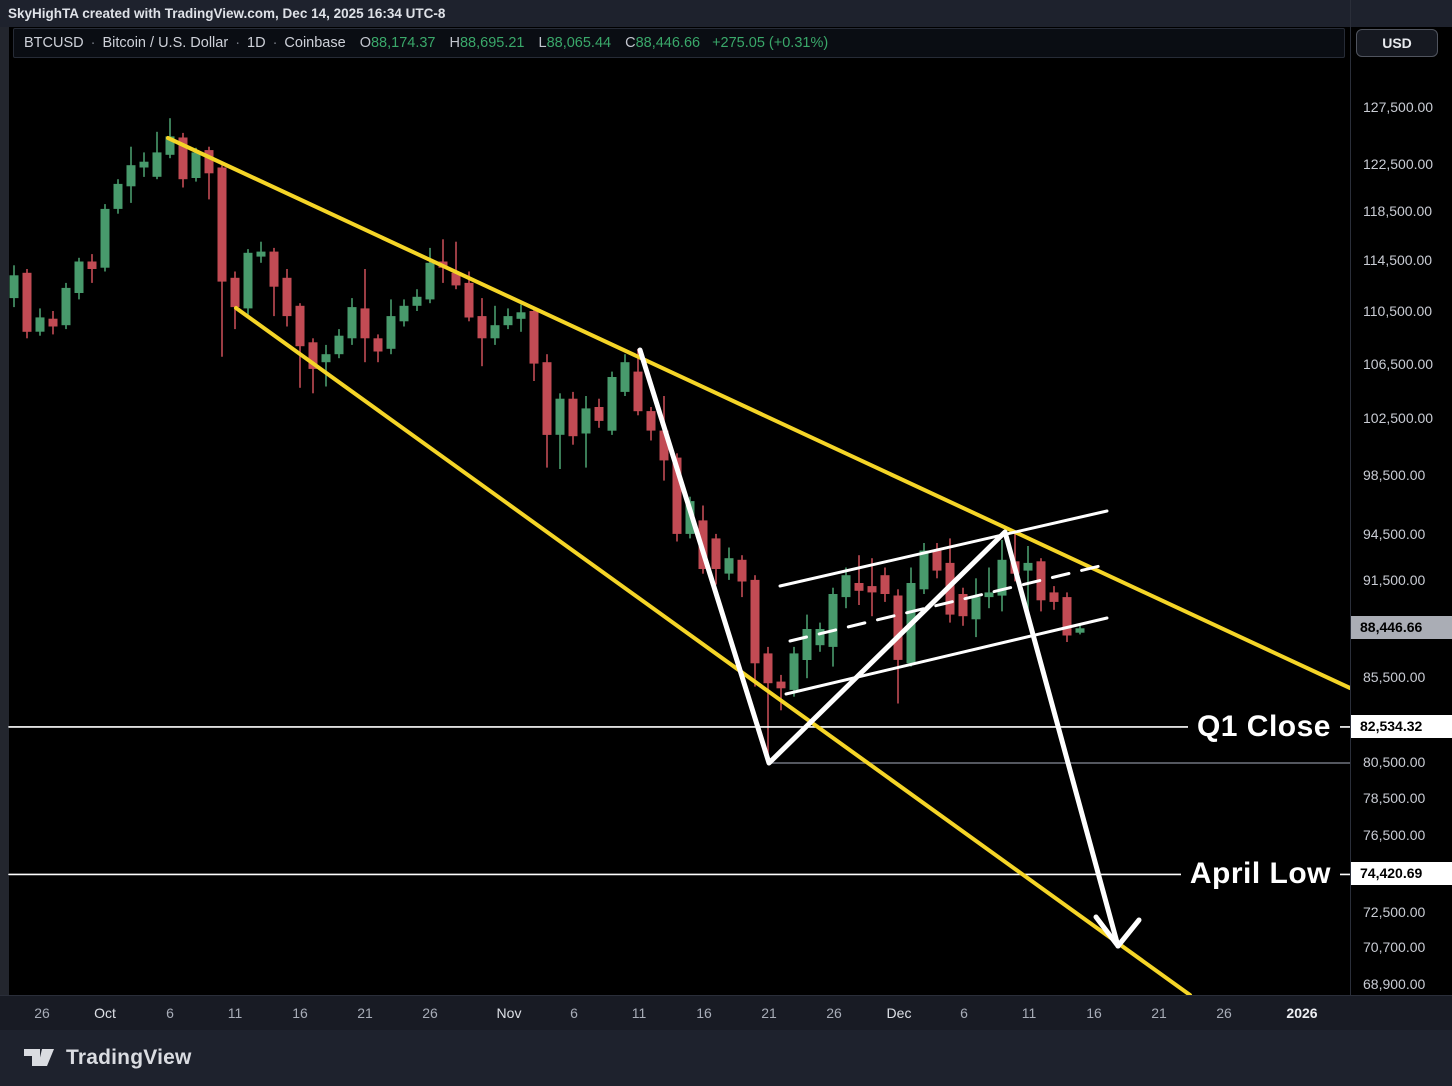 The image size is (1452, 1086). What do you see at coordinates (1398, 418) in the screenshot?
I see `price-tick-label: 102,500.00` at bounding box center [1398, 418].